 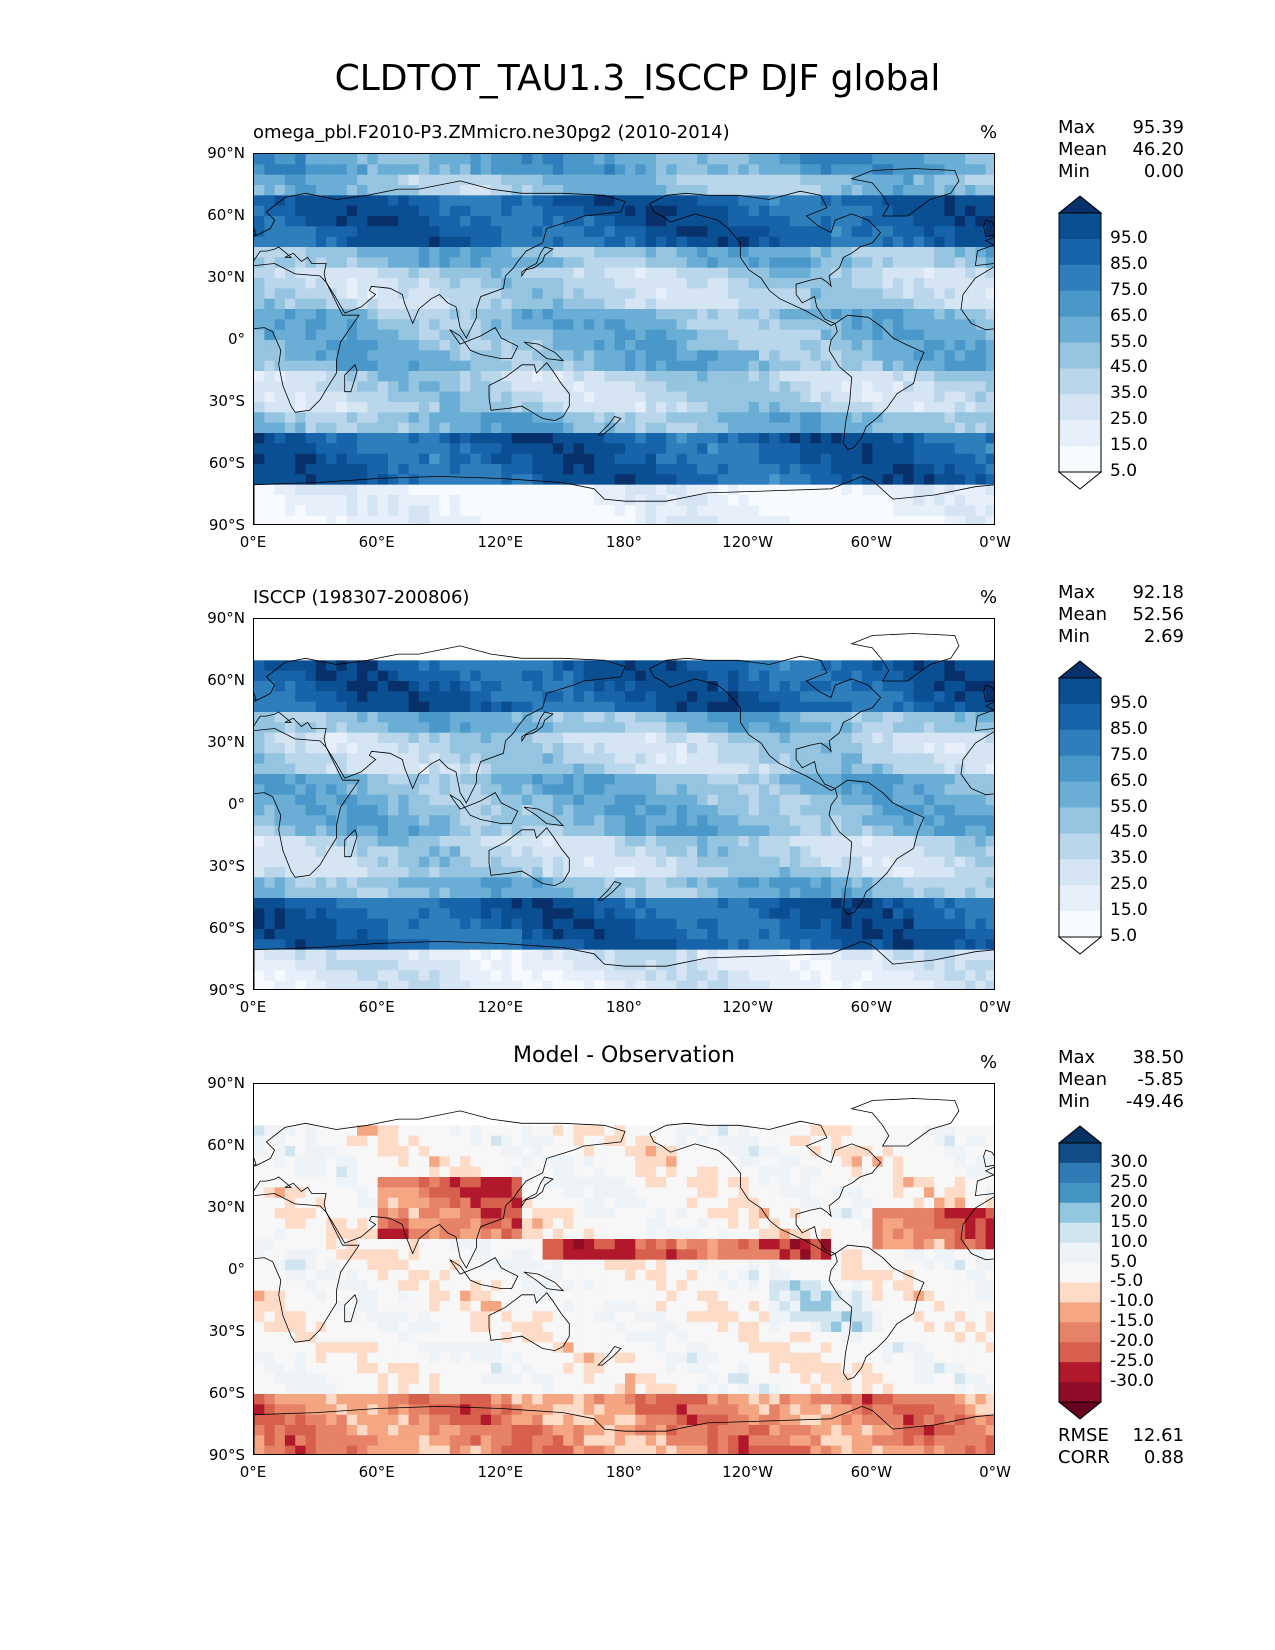 I want to click on metric-row: RMSE 12.61, so click(x=1121, y=1436).